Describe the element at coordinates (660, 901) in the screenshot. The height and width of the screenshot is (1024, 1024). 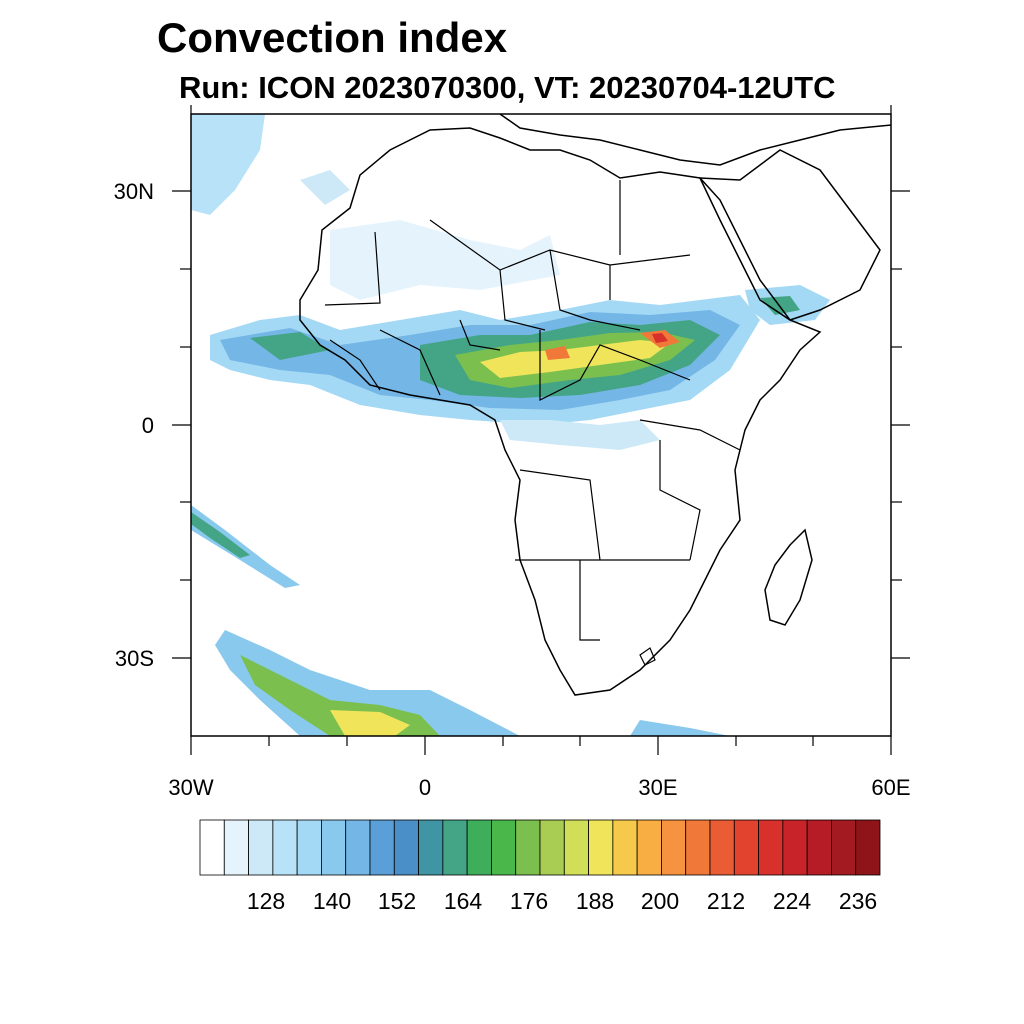
I see `colorbar-label: 200` at that location.